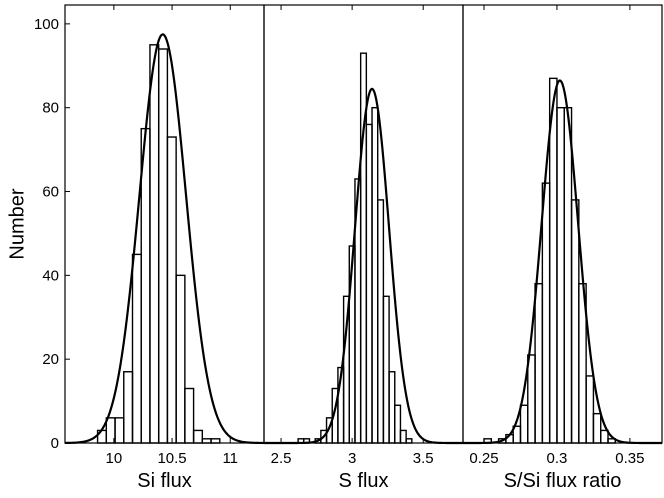  Describe the element at coordinates (17, 223) in the screenshot. I see `y-axis-label: Number` at that location.